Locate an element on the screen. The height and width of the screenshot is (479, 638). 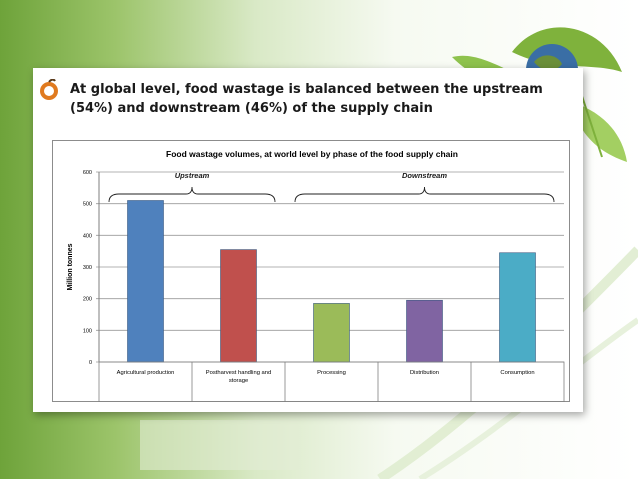
x-tick-label: Distribution is located at coordinates (424, 373).